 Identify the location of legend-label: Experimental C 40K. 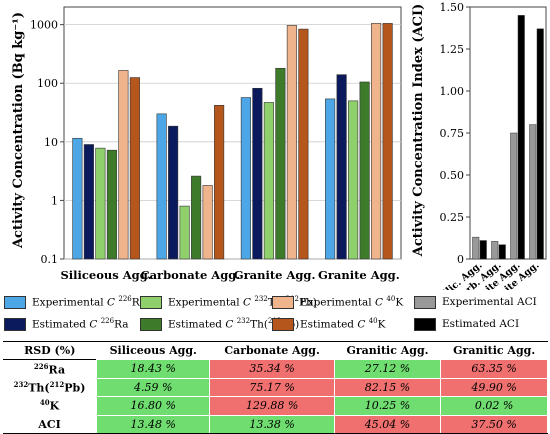
(352, 302).